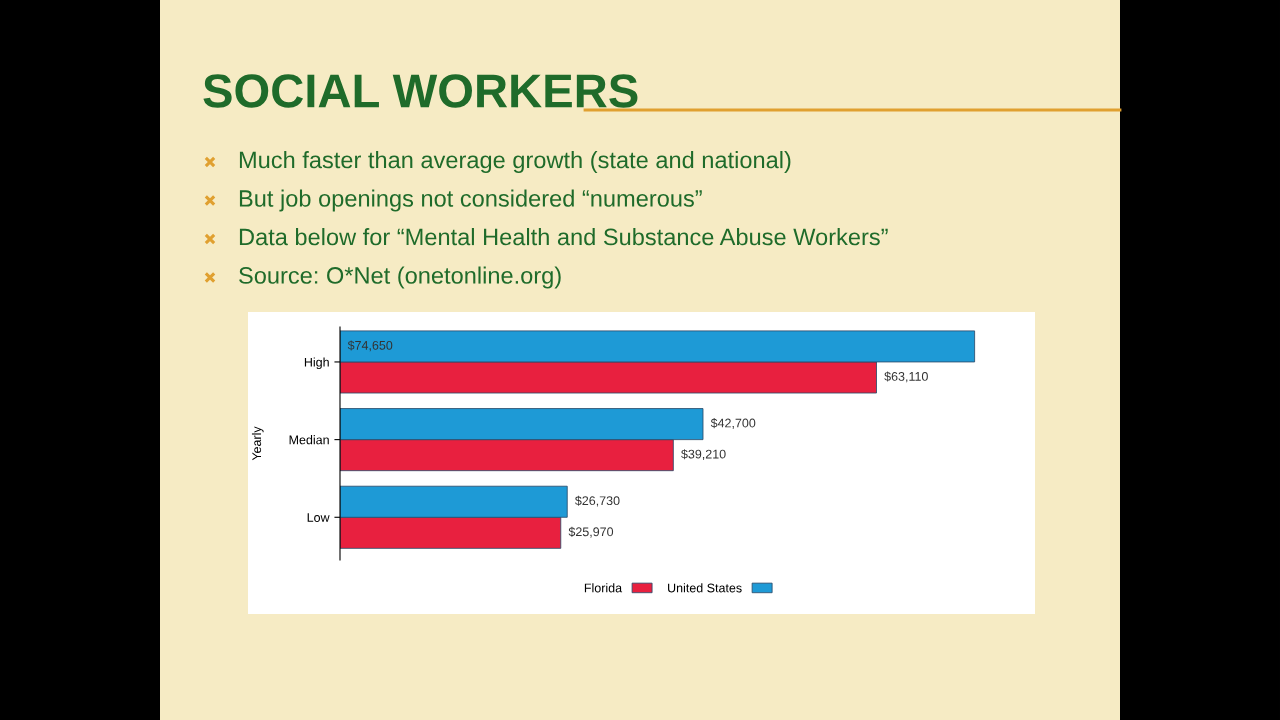  Describe the element at coordinates (309, 440) in the screenshot. I see `y-tick-label: Median` at that location.